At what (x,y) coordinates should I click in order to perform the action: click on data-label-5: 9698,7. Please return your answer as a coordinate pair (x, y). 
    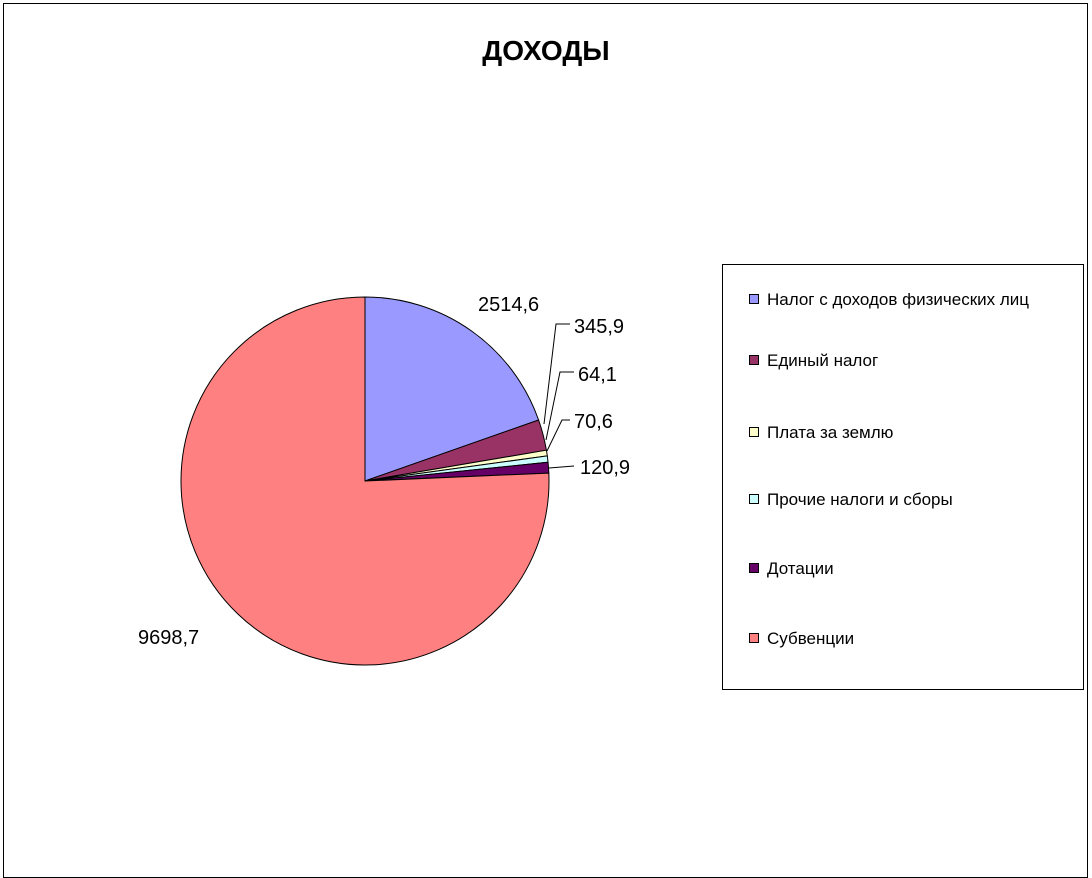
    Looking at the image, I should click on (168, 638).